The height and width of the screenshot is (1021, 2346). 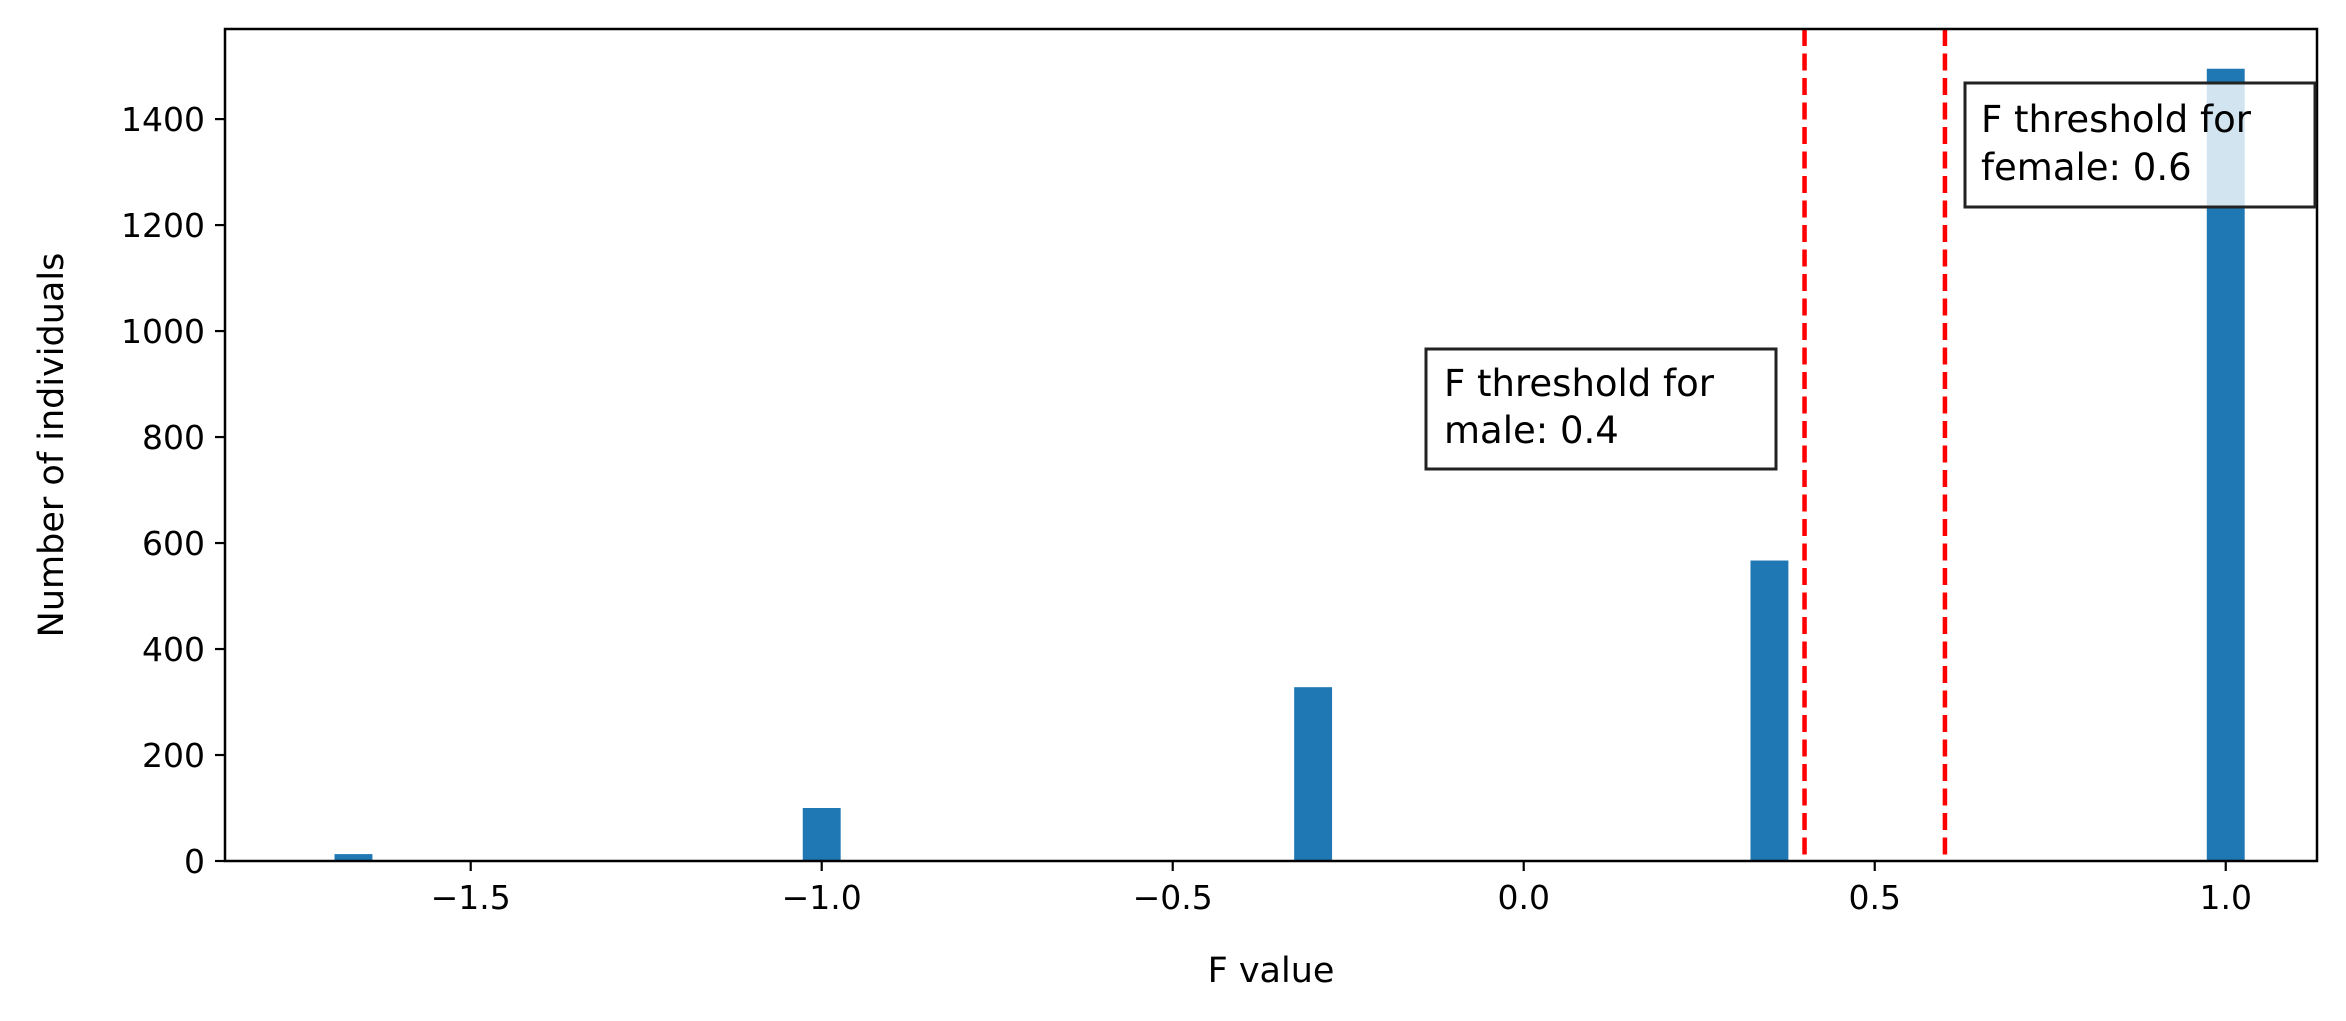 What do you see at coordinates (1341, 889) in the screenshot?
I see `x-axis-ticks: −1.5 −1.0 −0.5 0.0 0.5 1.0` at bounding box center [1341, 889].